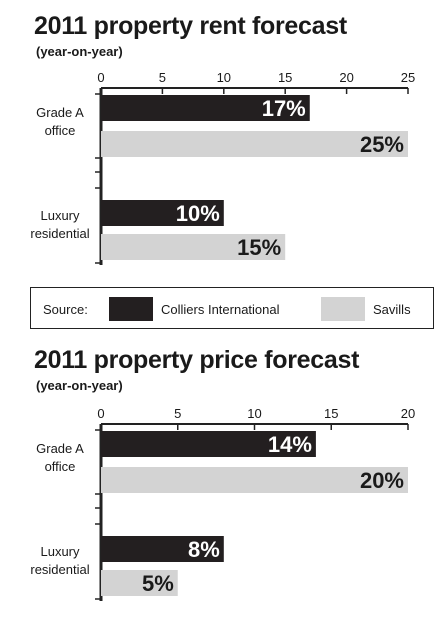 The width and height of the screenshot is (436, 621). What do you see at coordinates (79, 51) in the screenshot?
I see `rent-chart-subtitle: (year-on-year)` at bounding box center [79, 51].